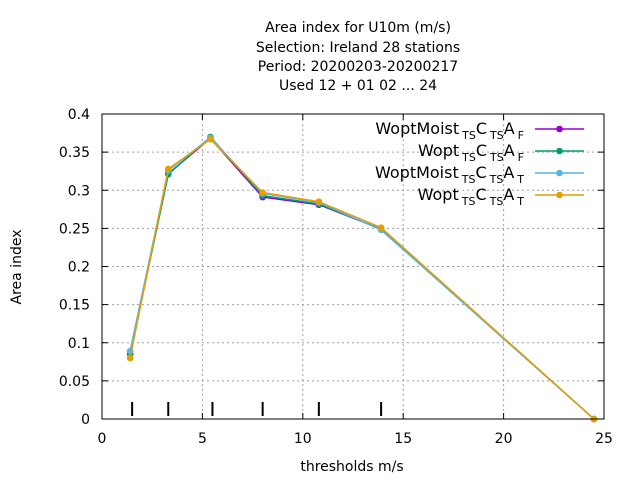 This screenshot has height=480, width=640. Describe the element at coordinates (471, 152) in the screenshot. I see `legend-label: Wopt TSC TSA F` at that location.